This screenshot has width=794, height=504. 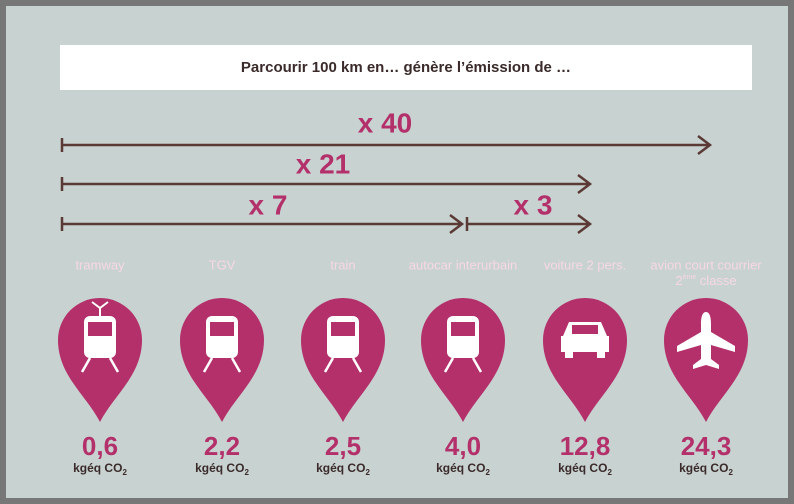 I want to click on mode-label-2: 2ème classe, so click(x=705, y=280).